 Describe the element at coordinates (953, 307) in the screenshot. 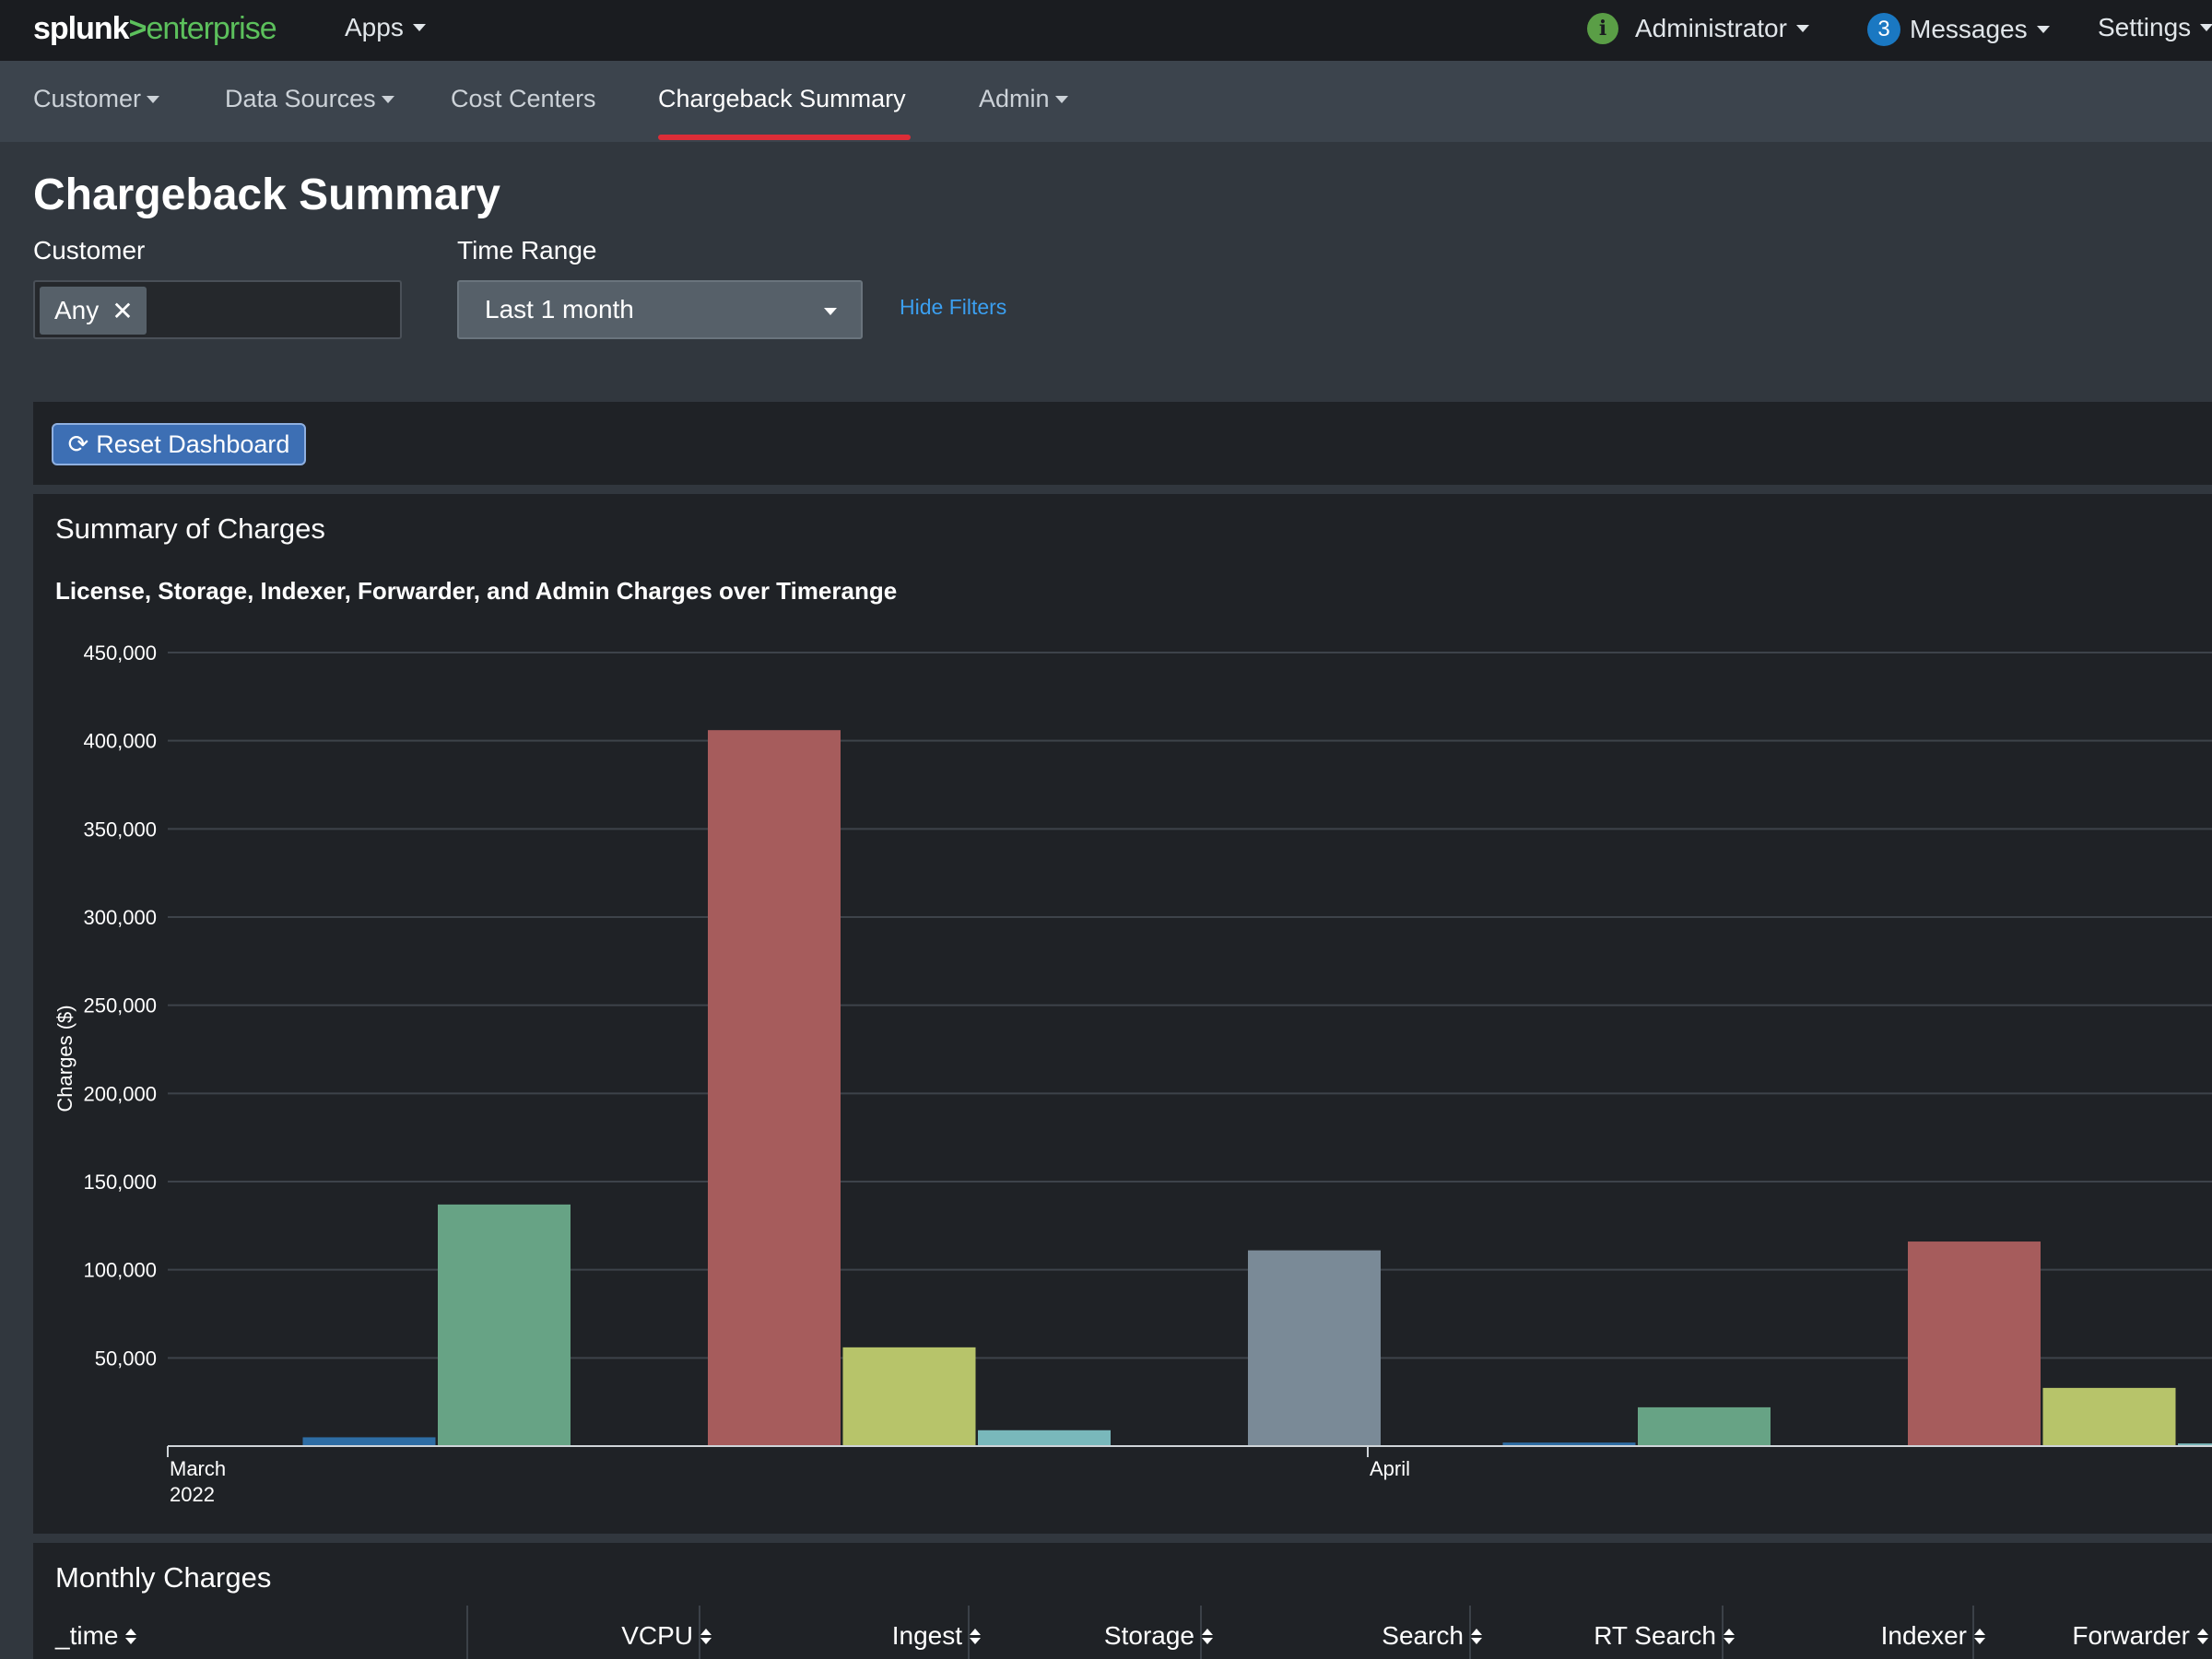

I see `hide-filters-link: Hide Filters` at that location.